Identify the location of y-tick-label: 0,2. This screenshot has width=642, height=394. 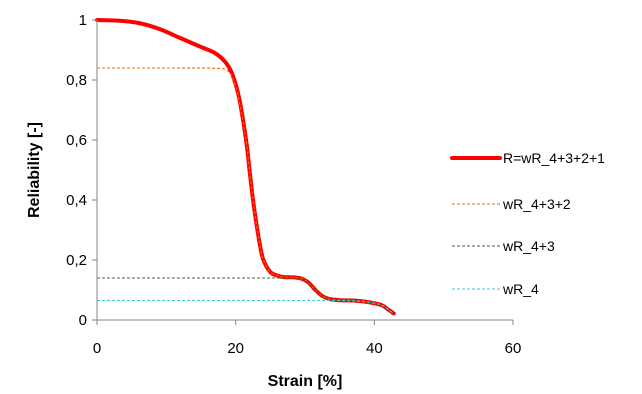
(76, 260).